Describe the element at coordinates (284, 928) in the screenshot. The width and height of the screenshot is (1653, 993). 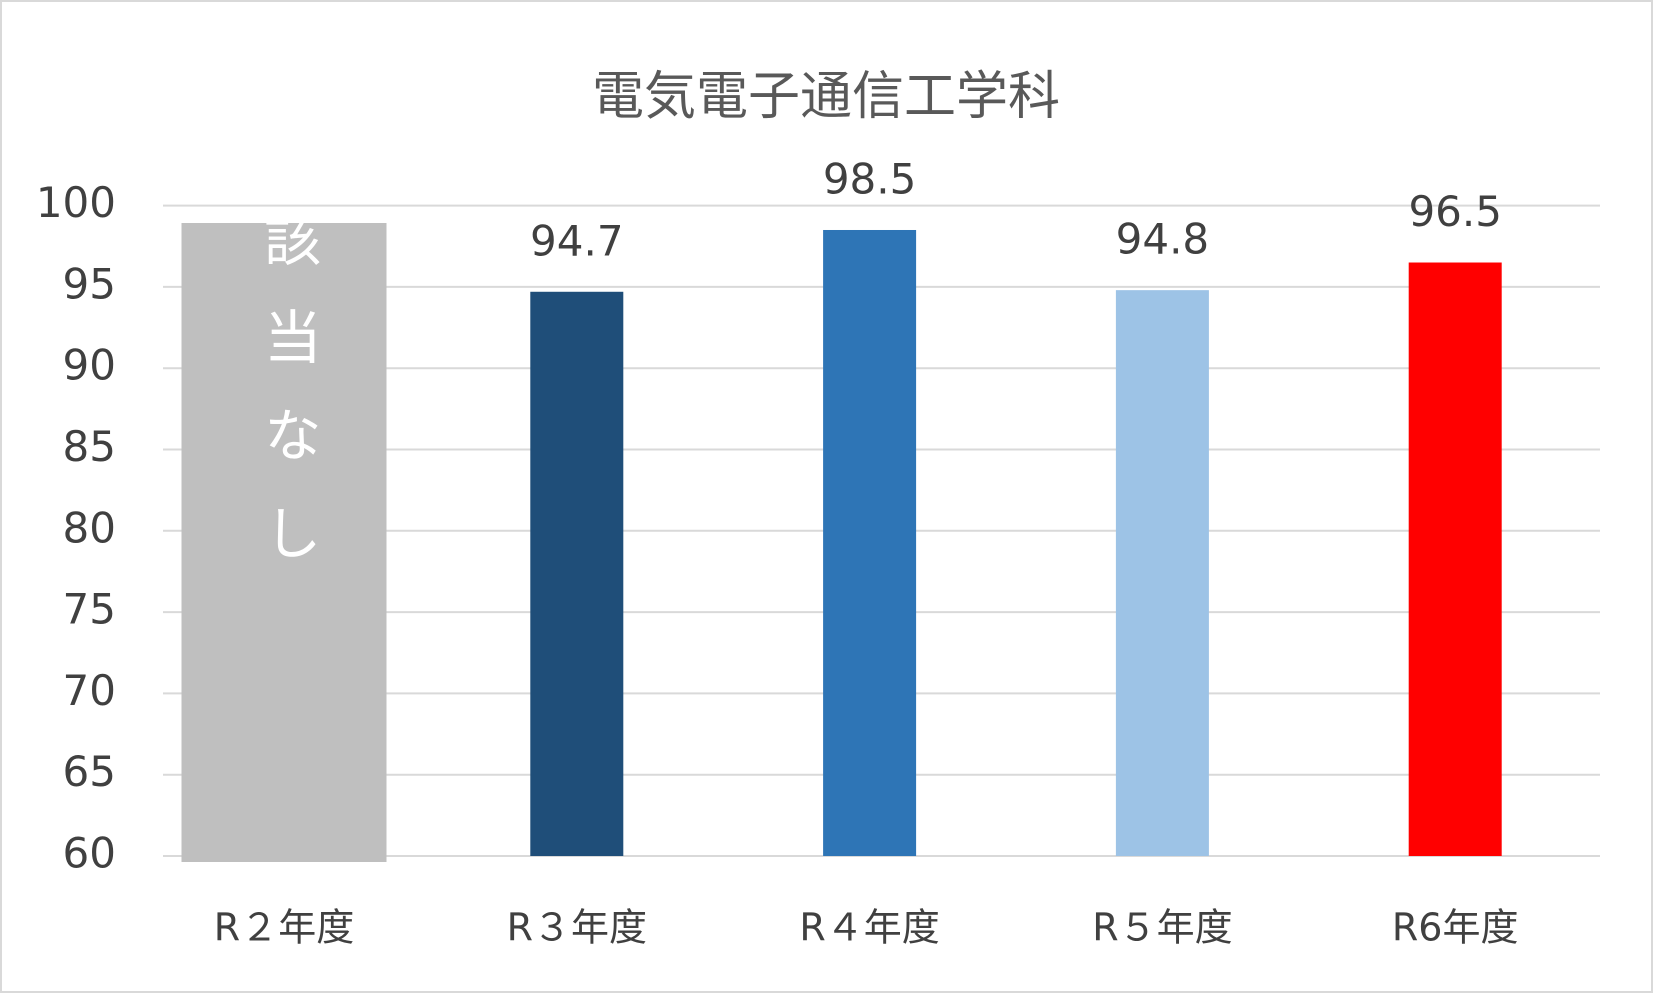
I see `x-tick-label: R２年度` at that location.